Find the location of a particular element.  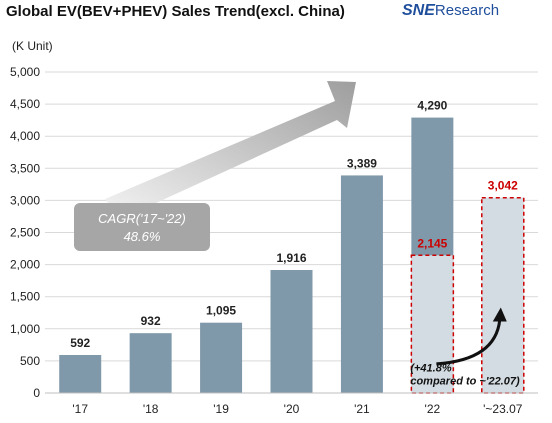

bar-value-label: 4,290 is located at coordinates (432, 106).